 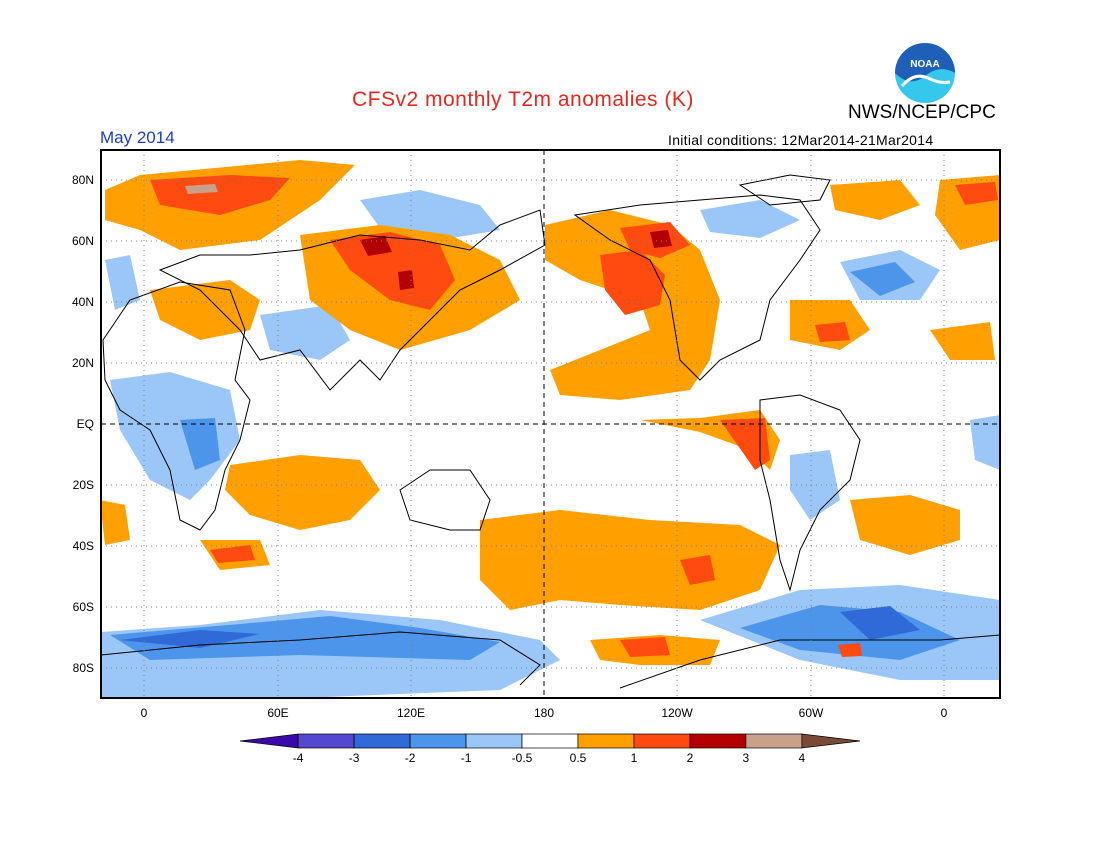 What do you see at coordinates (746, 758) in the screenshot?
I see `colorbar-tick-label: 3` at bounding box center [746, 758].